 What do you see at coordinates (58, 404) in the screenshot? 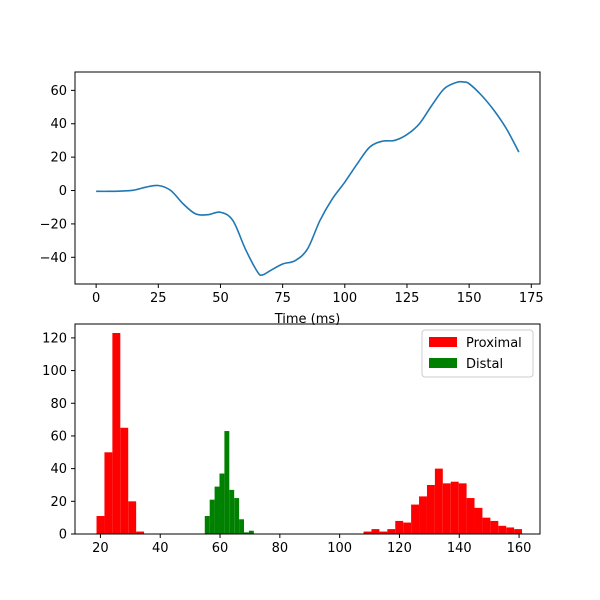
I see `histogram-ytick-label: 80` at bounding box center [58, 404].